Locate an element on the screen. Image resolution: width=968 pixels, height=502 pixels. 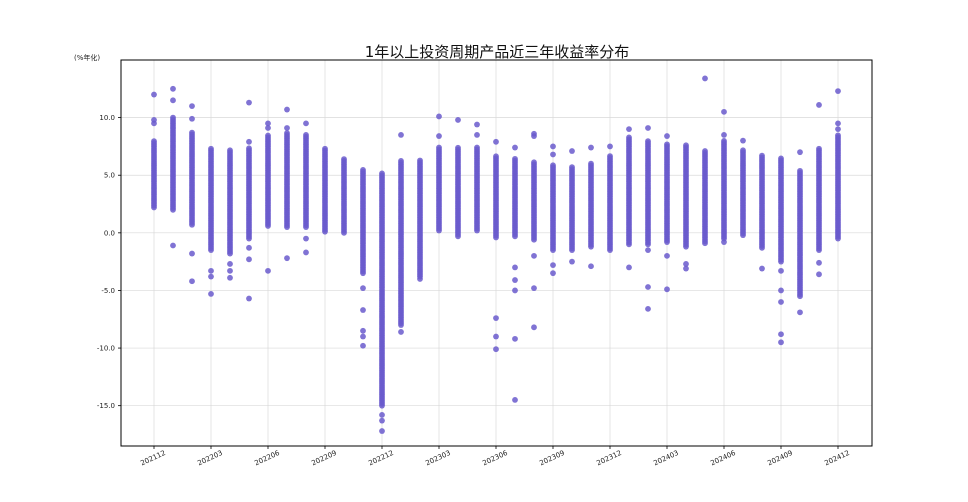
y-axis-unit-label: (%年化) is located at coordinates (87, 57).